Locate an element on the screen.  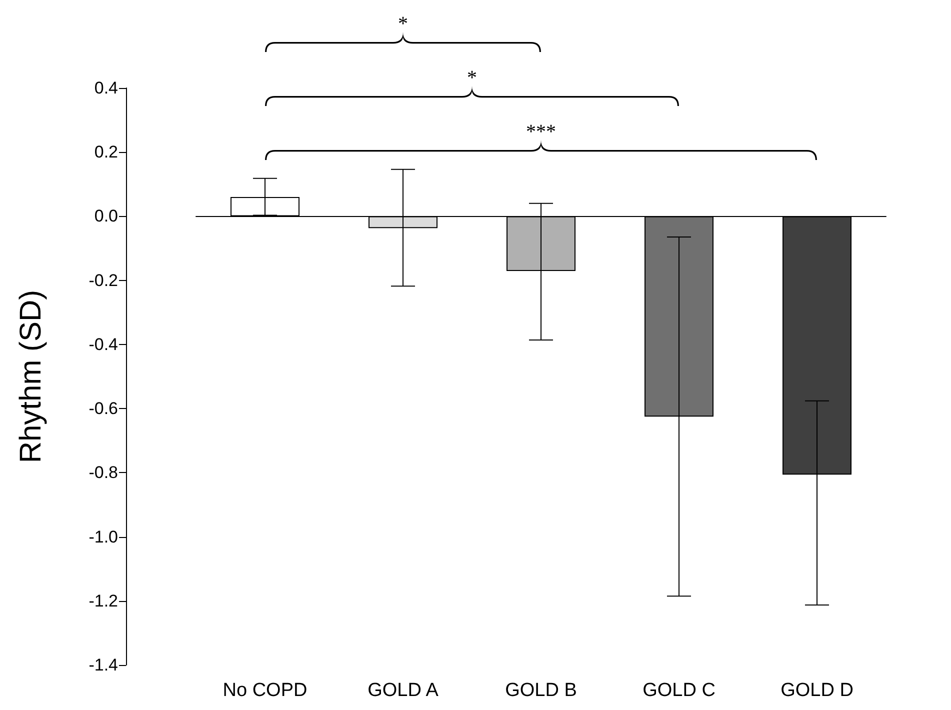
y-tick-label: -1.4 is located at coordinates (103, 665).